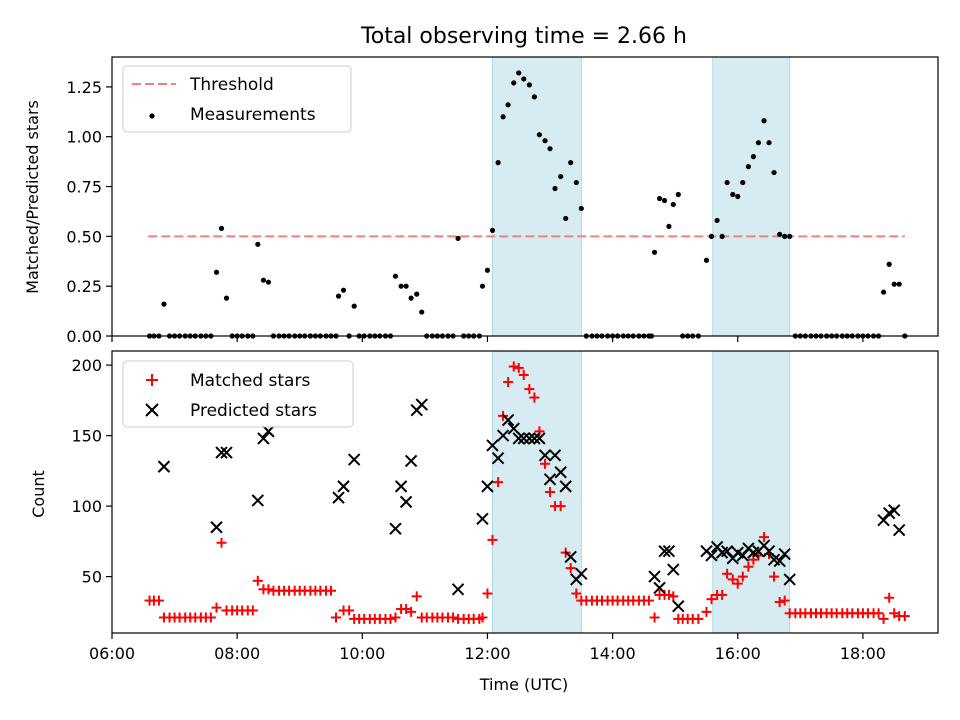  Describe the element at coordinates (84, 236) in the screenshot. I see `top-y-tick-label: 0.50` at that location.